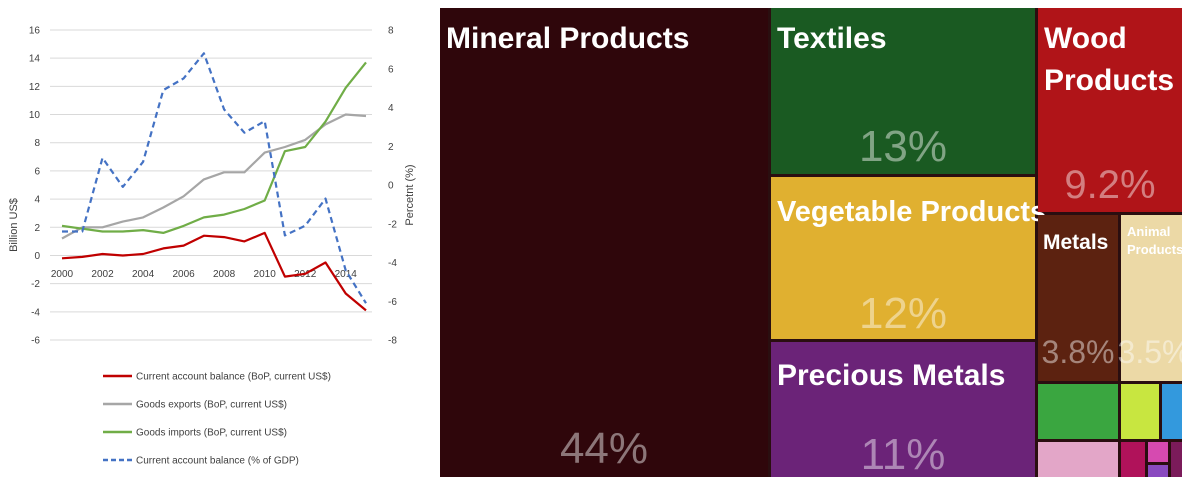 The image size is (1182, 477). What do you see at coordinates (391, 147) in the screenshot?
I see `right-tick-label: 2` at bounding box center [391, 147].